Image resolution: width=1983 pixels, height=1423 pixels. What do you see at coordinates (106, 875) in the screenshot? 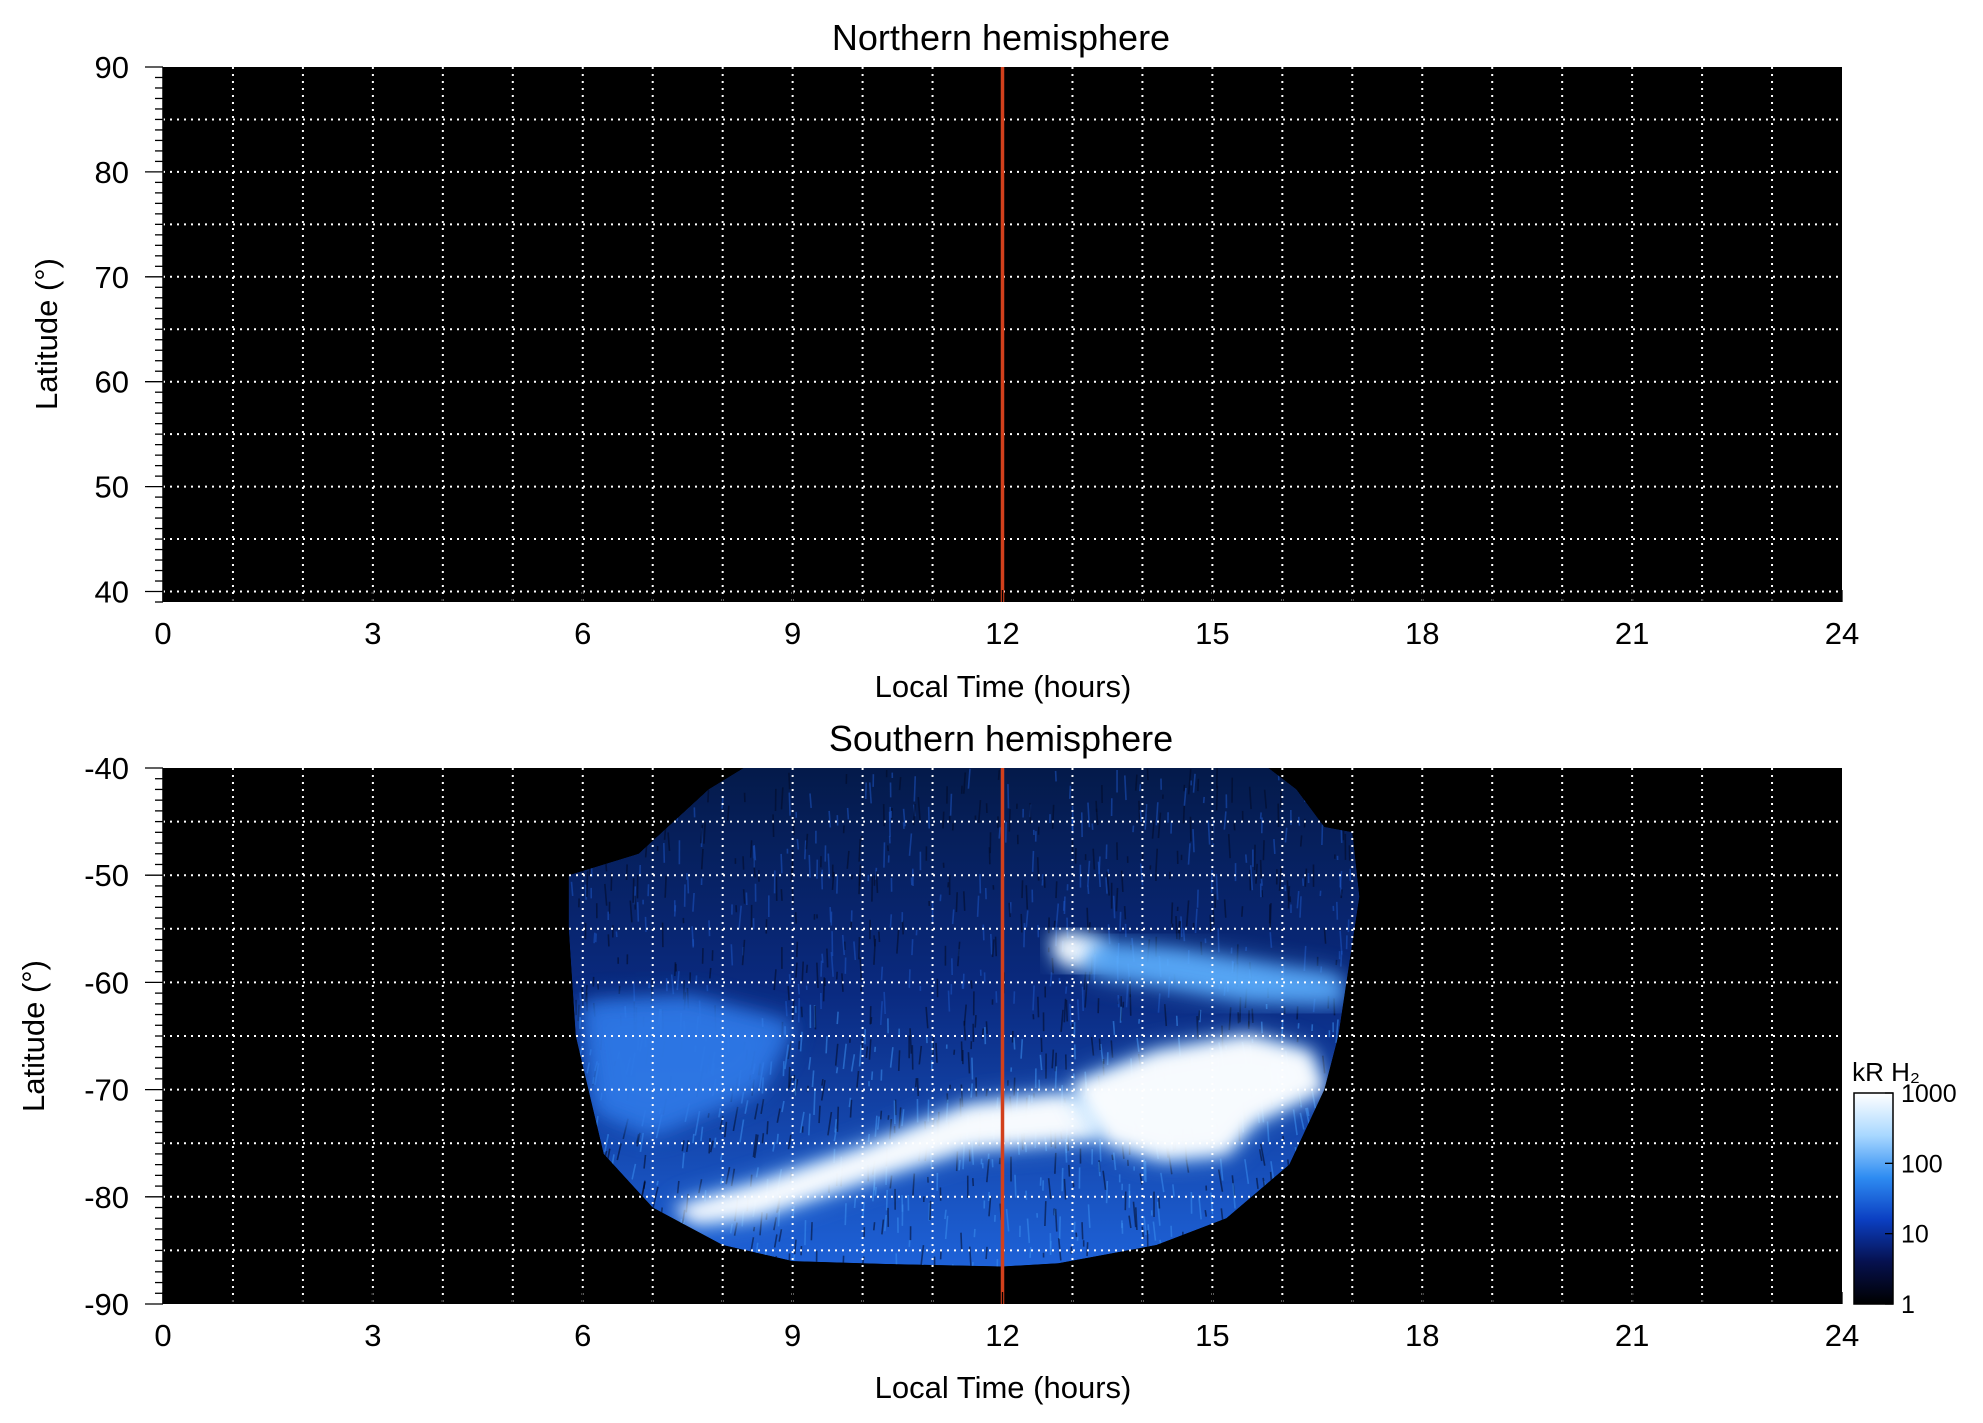
I see `y-tick-label: -50` at bounding box center [106, 875].